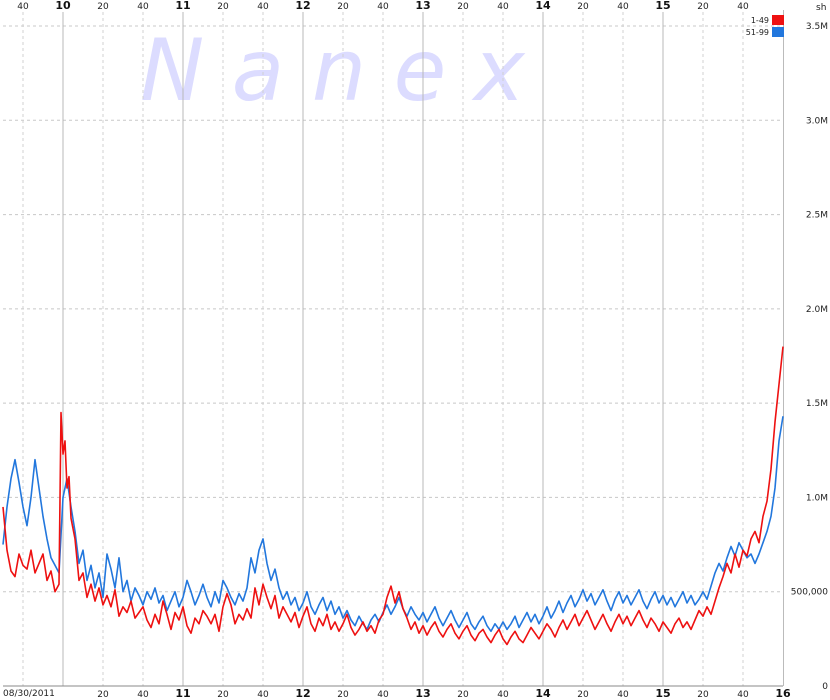 The image size is (830, 700). Describe the element at coordinates (422, 6) in the screenshot. I see `x-tick-label-top: 13` at that location.